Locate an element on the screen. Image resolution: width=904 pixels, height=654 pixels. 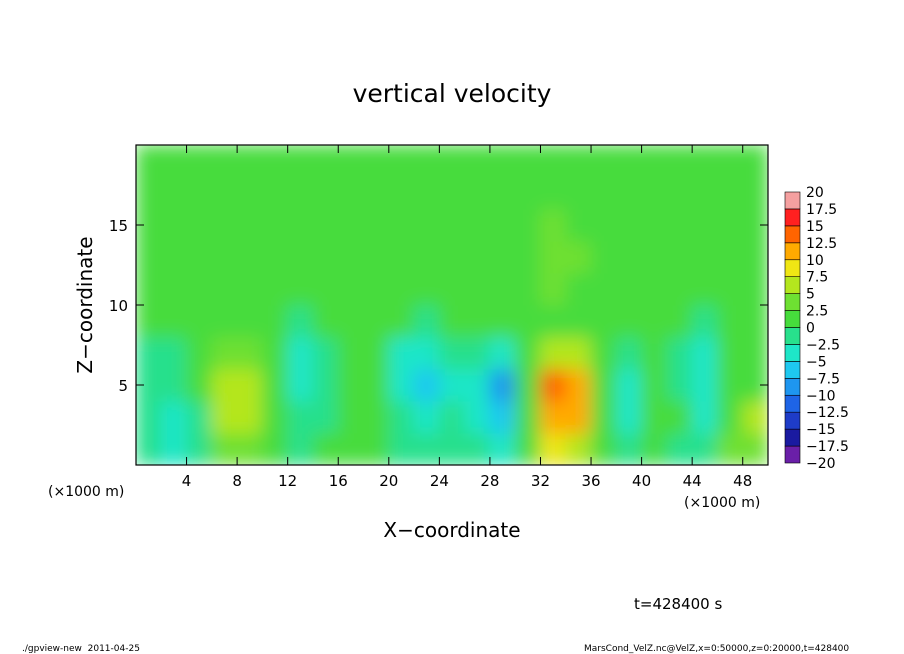
colorbar-label: −20 is located at coordinates (821, 464).